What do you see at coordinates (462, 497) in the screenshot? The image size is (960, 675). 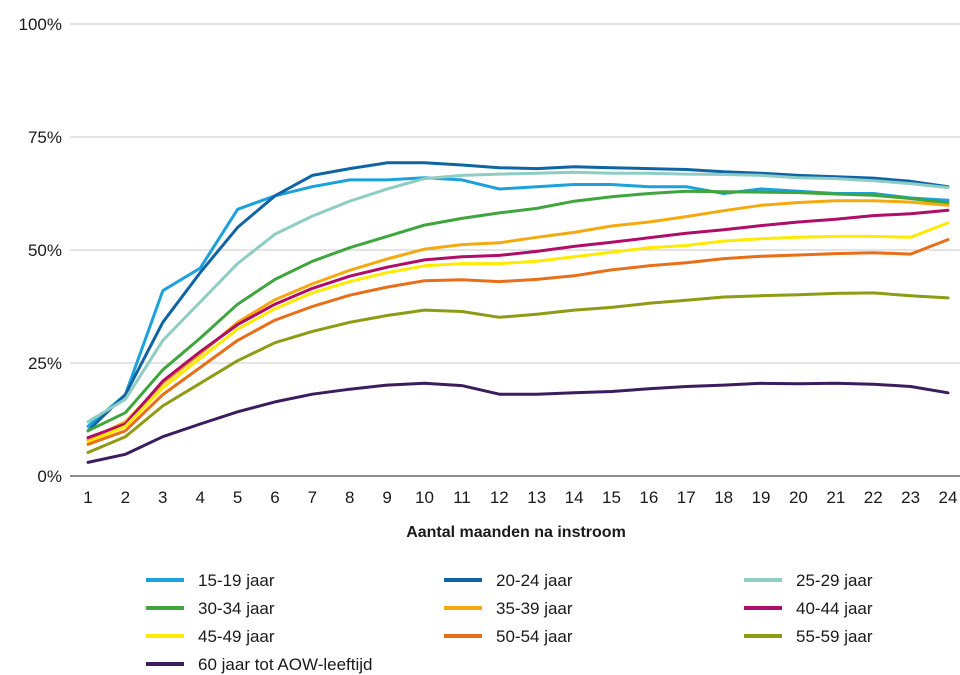 I see `x-tick-label: 11` at bounding box center [462, 497].